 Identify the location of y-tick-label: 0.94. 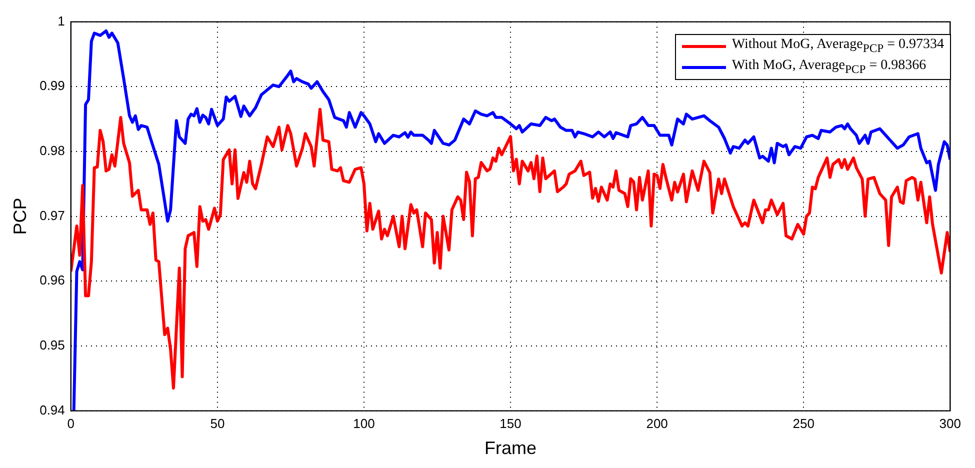
(52, 410).